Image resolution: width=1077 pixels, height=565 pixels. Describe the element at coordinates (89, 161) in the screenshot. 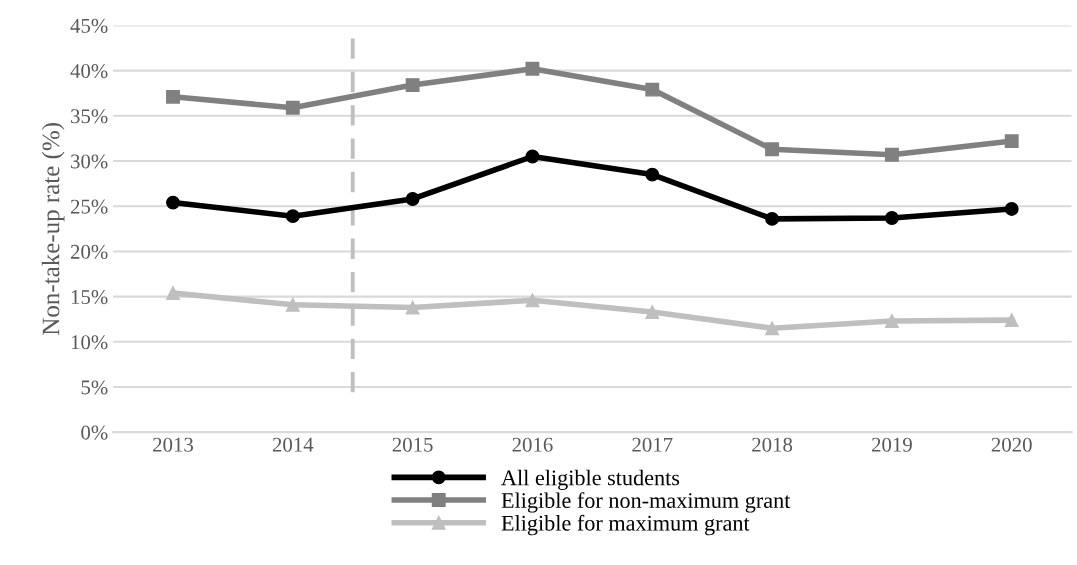

I see `y-tick-label: 30%` at that location.